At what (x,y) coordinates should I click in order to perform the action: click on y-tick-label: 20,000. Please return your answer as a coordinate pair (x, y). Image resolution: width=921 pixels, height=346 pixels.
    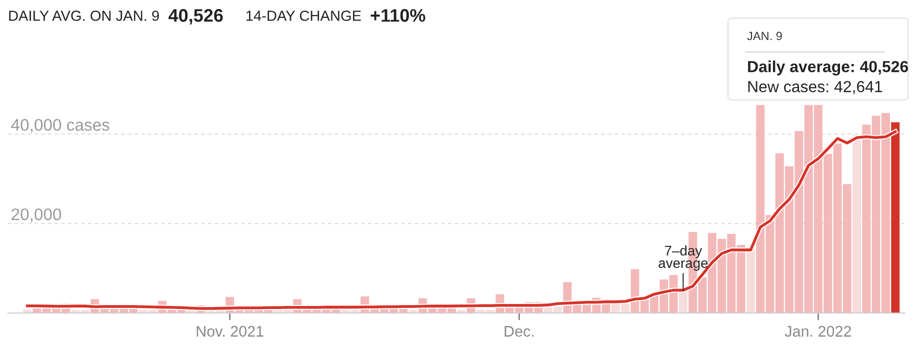
    Looking at the image, I should click on (37, 215).